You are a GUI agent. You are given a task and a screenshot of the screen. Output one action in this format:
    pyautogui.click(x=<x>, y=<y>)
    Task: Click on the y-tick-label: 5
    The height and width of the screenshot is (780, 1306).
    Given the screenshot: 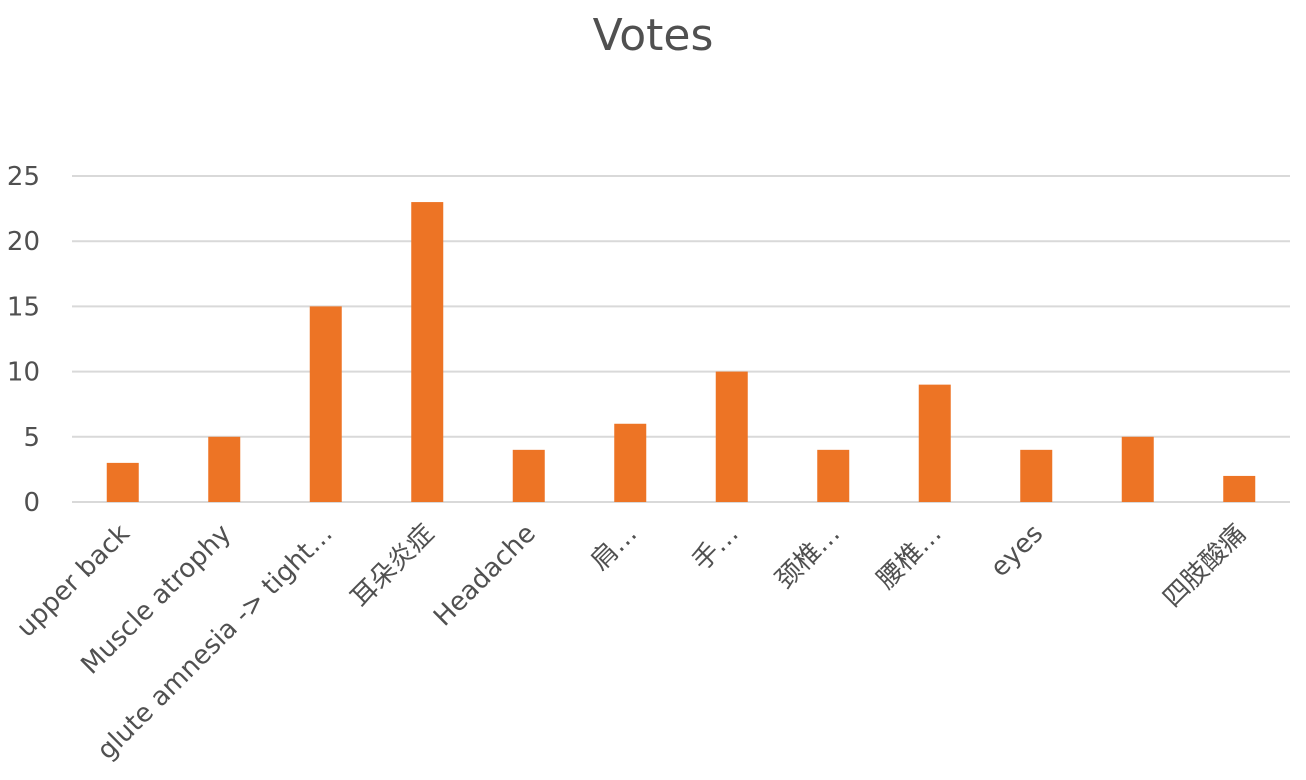 What is the action you would take?
    pyautogui.click(x=31, y=438)
    